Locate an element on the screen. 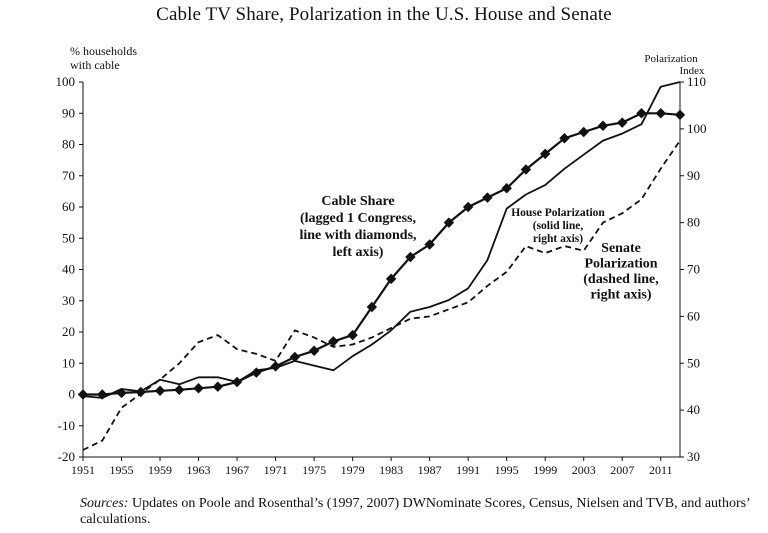  cable-annotation-line: line with diamonds, is located at coordinates (357, 235).